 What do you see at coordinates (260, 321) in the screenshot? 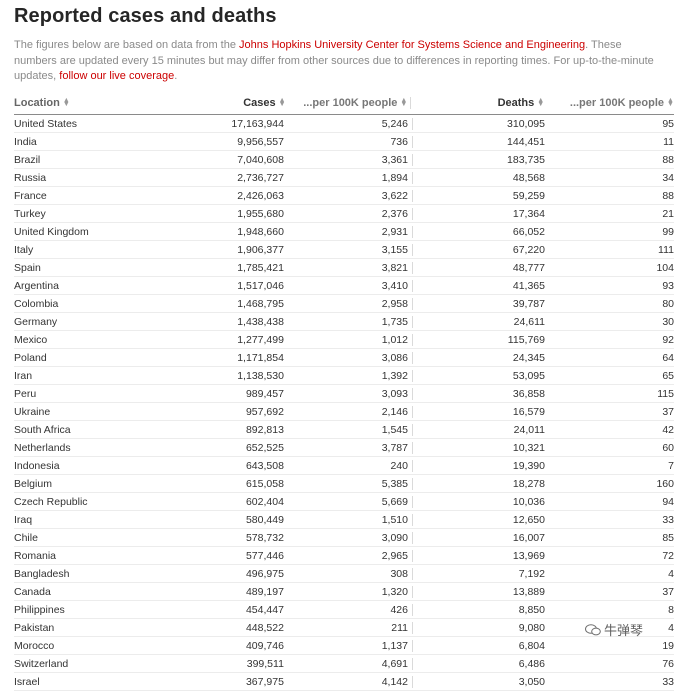
I see `cell-cases: 1,438,438` at bounding box center [260, 321].